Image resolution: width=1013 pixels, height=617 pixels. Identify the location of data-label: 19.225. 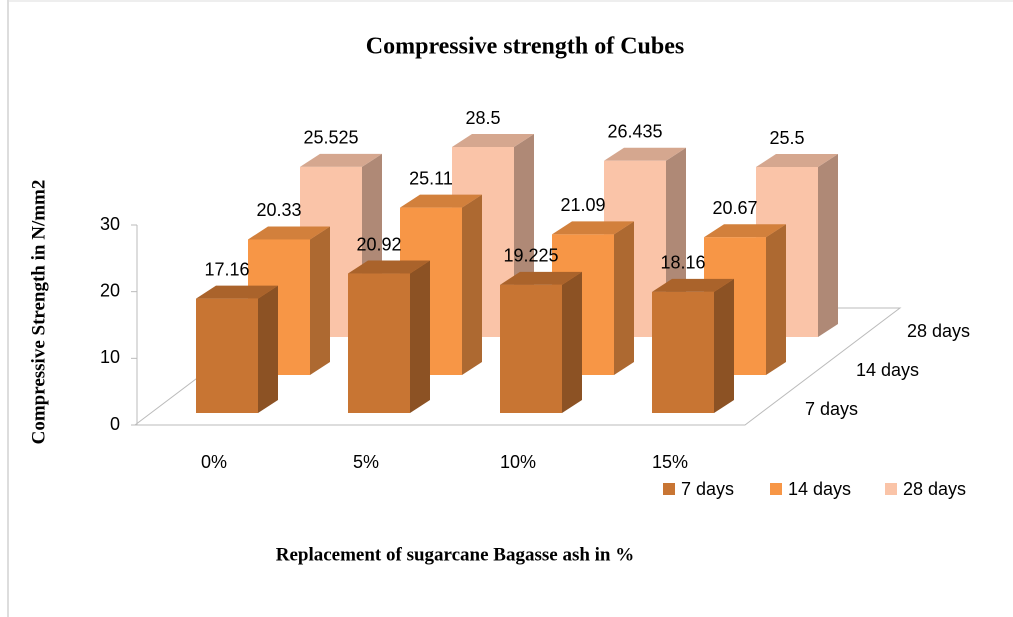
(530, 256).